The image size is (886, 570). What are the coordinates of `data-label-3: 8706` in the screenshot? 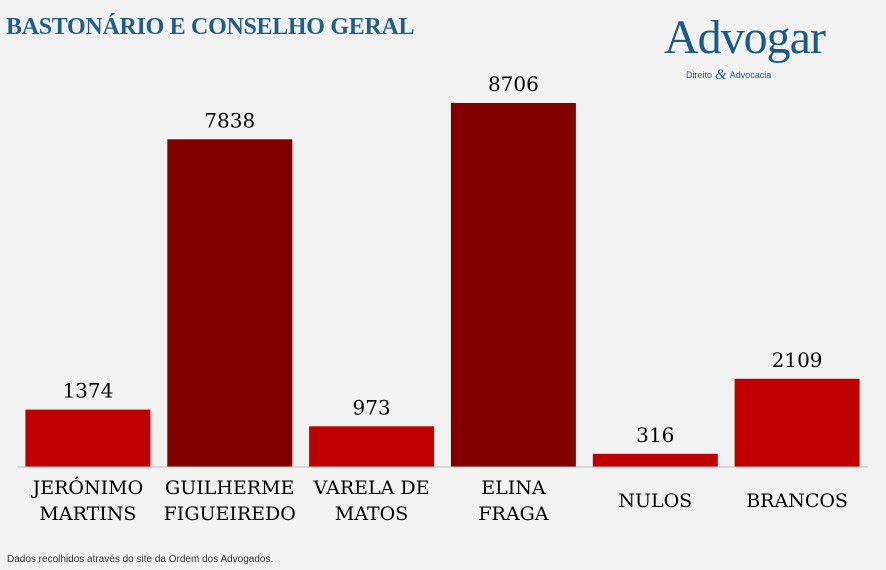 It's located at (513, 84).